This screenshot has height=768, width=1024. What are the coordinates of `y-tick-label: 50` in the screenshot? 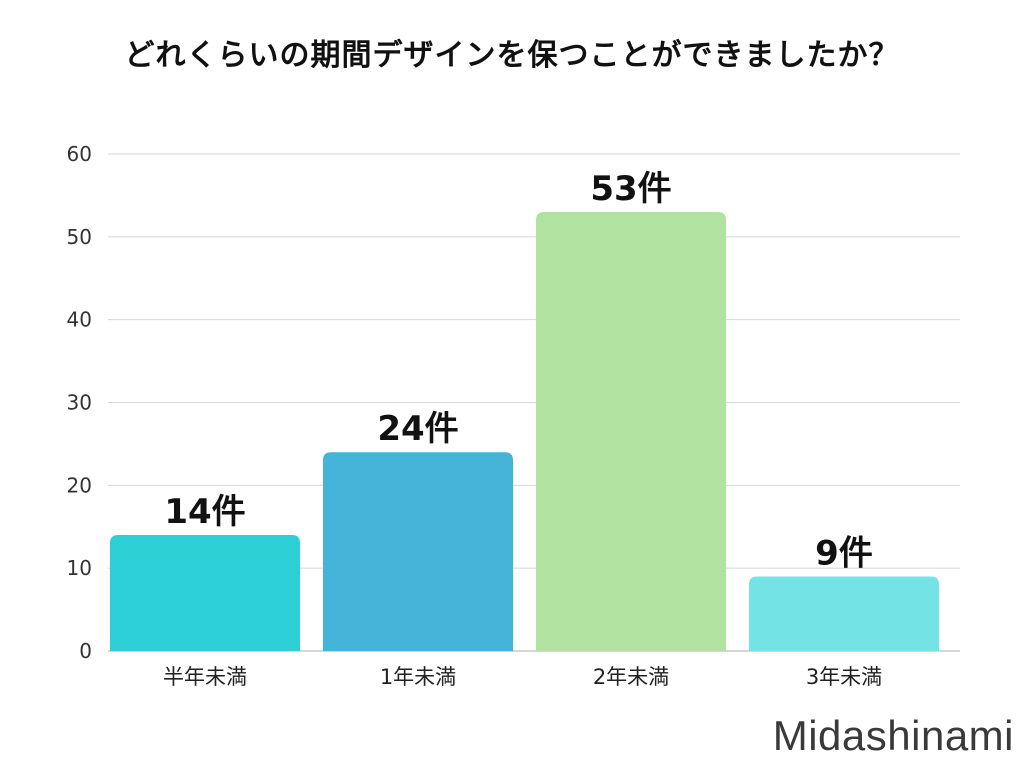 It's located at (79, 237).